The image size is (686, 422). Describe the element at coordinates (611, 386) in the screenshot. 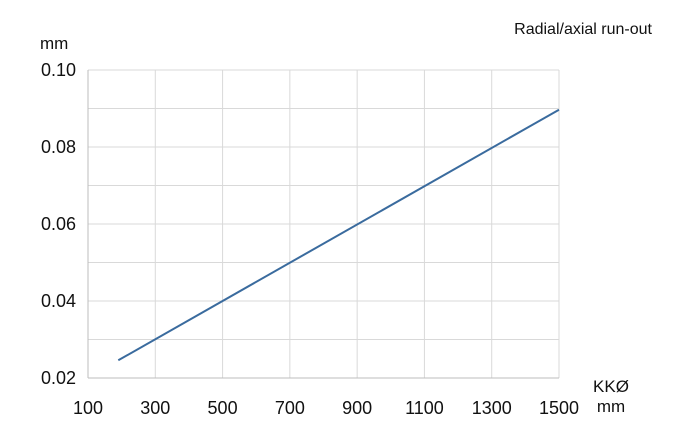

I see `x-axis-label-name: KKØ` at that location.